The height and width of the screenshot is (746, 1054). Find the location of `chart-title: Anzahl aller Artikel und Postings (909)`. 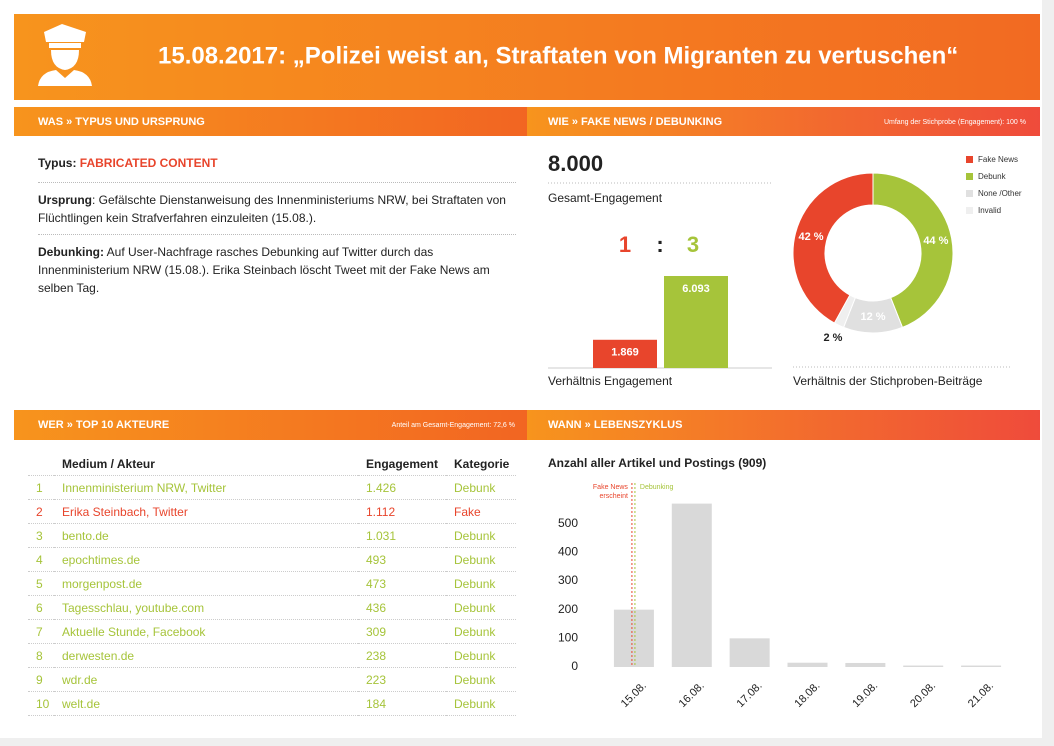

chart-title: Anzahl aller Artikel und Postings (909) is located at coordinates (657, 463).